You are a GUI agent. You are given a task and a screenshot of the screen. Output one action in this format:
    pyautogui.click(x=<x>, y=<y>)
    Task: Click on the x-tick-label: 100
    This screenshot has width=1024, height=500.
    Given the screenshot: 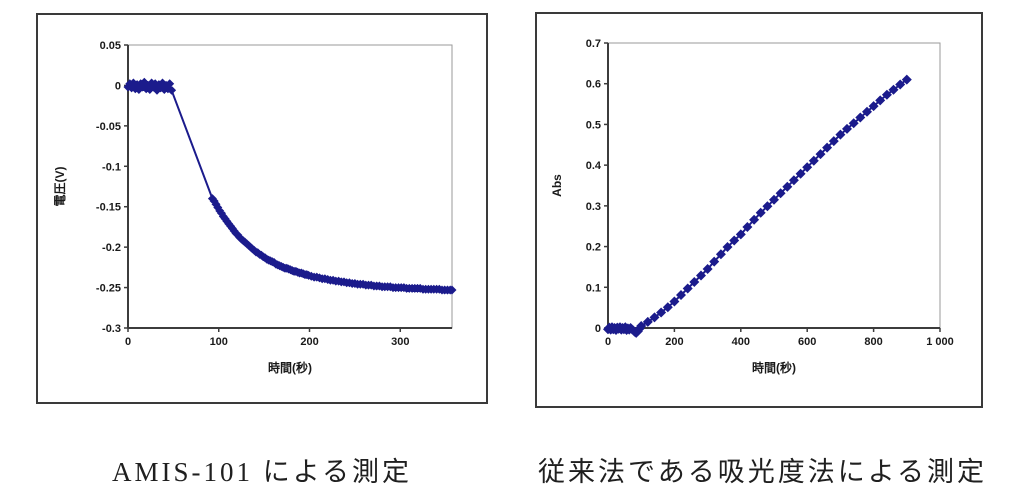 What is the action you would take?
    pyautogui.click(x=219, y=342)
    